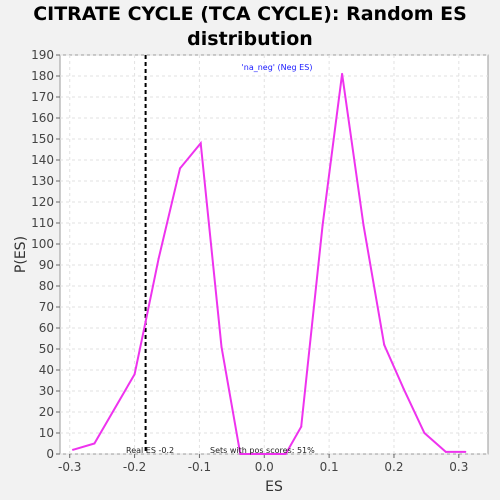 This screenshot has height=500, width=500. Describe the element at coordinates (21, 254) in the screenshot. I see `y-axis-title: P(ES)` at that location.